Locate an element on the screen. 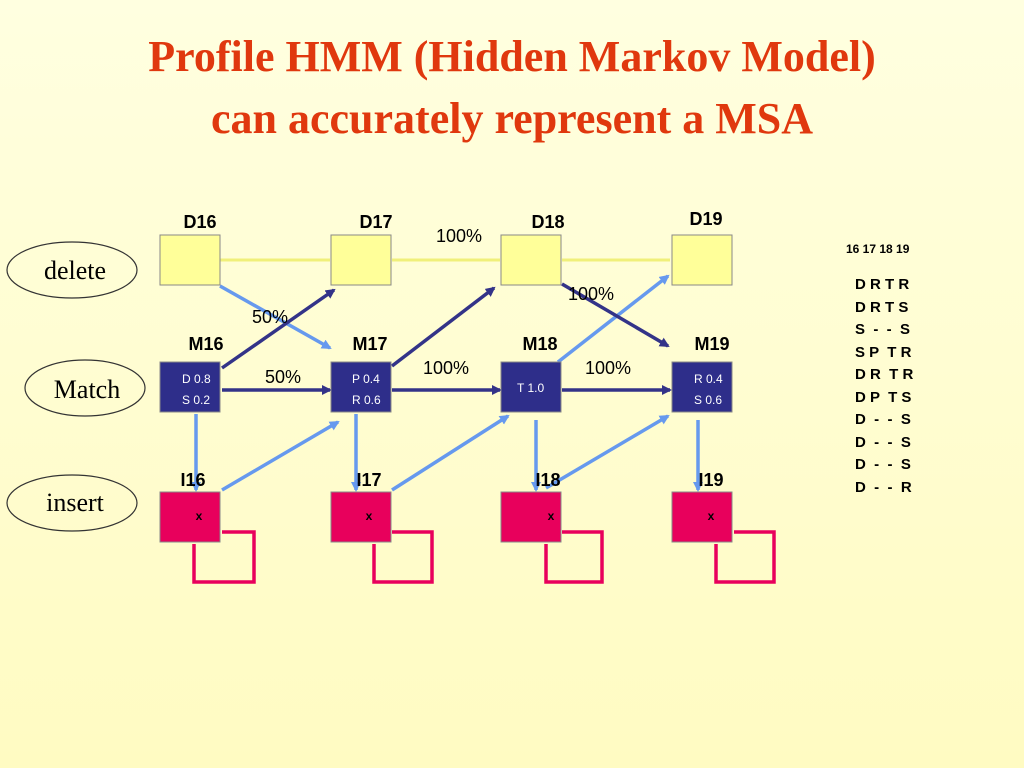 The height and width of the screenshot is (768, 1024). title-line-2: can accurately represent a MSA is located at coordinates (511, 118).